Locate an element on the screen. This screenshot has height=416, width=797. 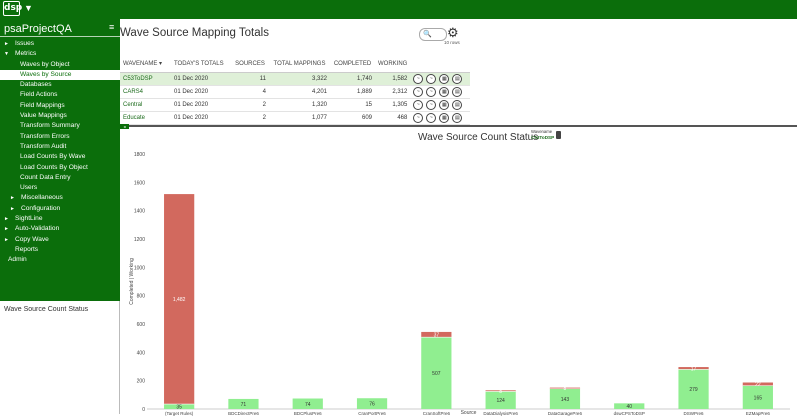
column-header-wavename: WAVENAME ▾ is located at coordinates (145, 64).